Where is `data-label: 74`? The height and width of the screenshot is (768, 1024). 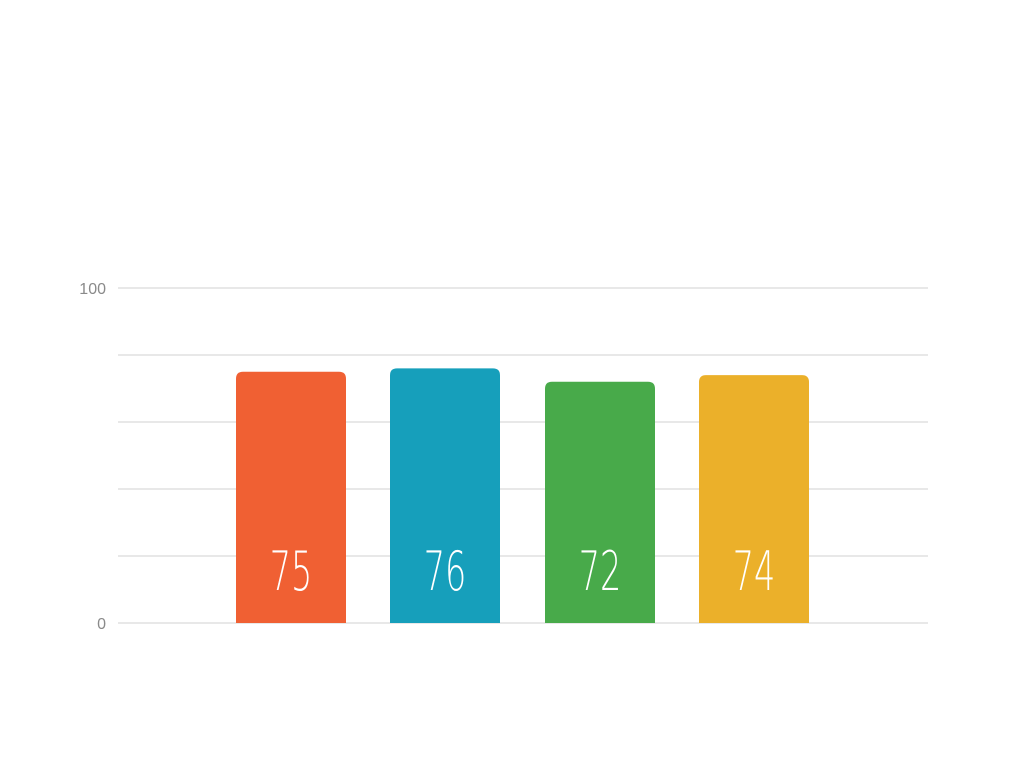 data-label: 74 is located at coordinates (754, 572).